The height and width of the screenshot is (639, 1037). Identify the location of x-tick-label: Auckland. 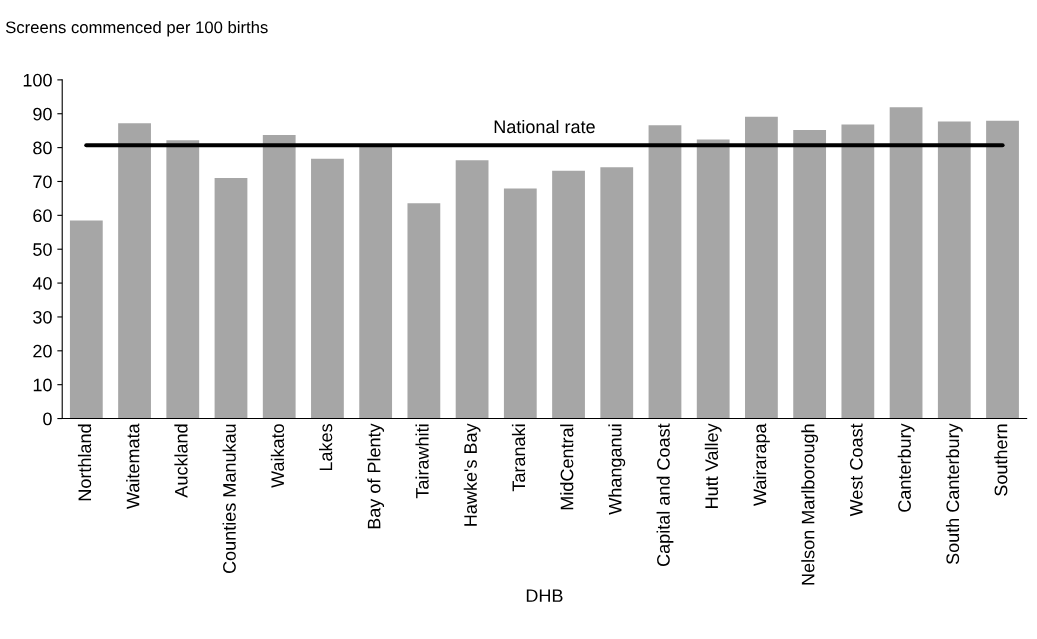
(181, 461).